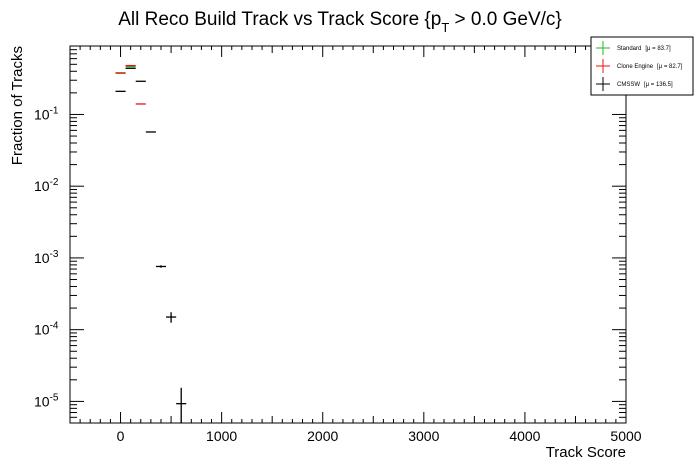  I want to click on x-tick-label: 4000, so click(524, 436).